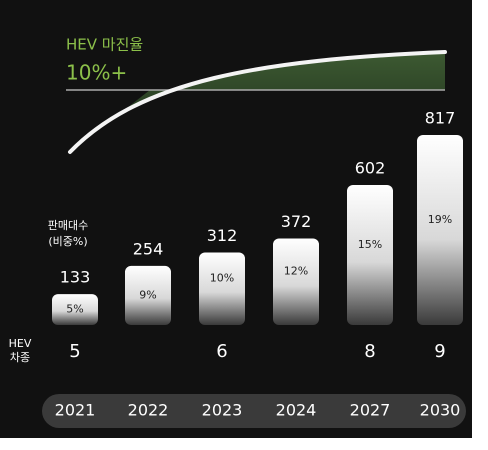 This screenshot has width=488, height=450. I want to click on row-label: (비중%), so click(67, 241).